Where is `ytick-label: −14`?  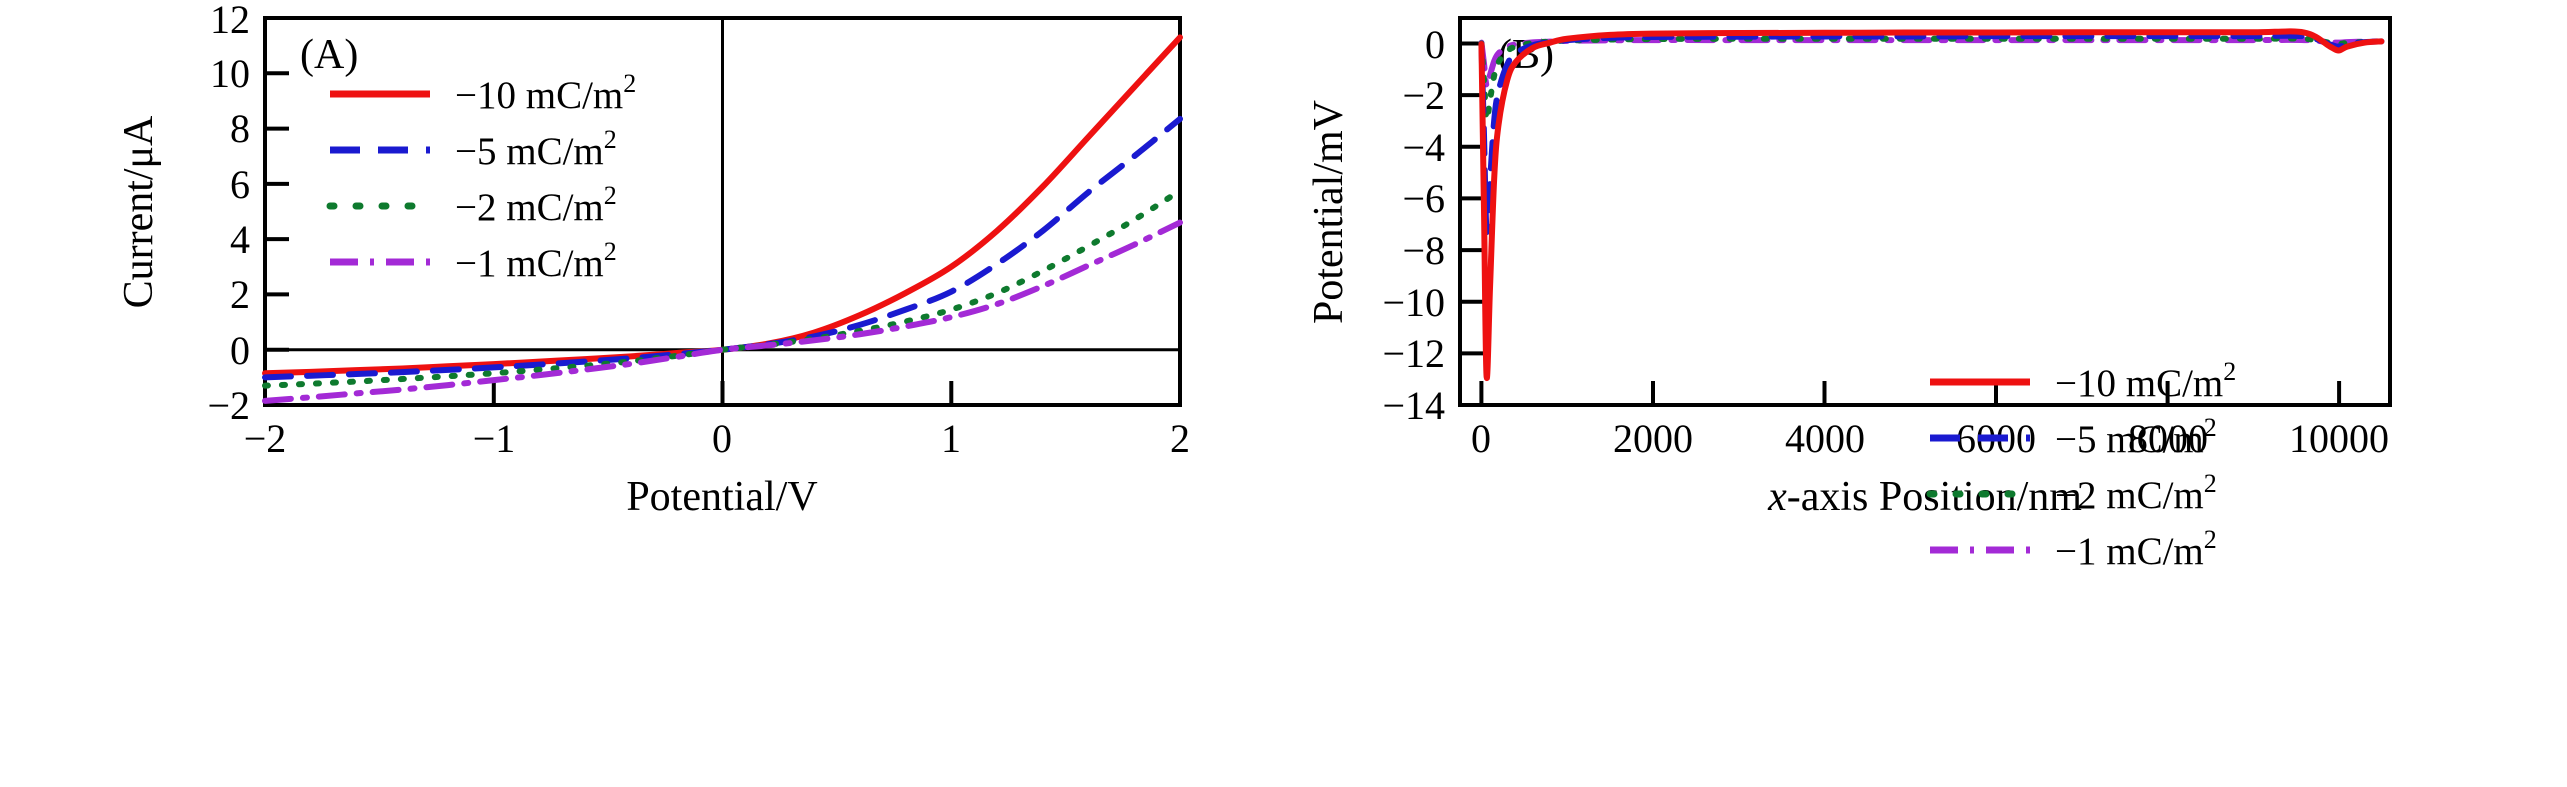 ytick-label: −14 is located at coordinates (1413, 405).